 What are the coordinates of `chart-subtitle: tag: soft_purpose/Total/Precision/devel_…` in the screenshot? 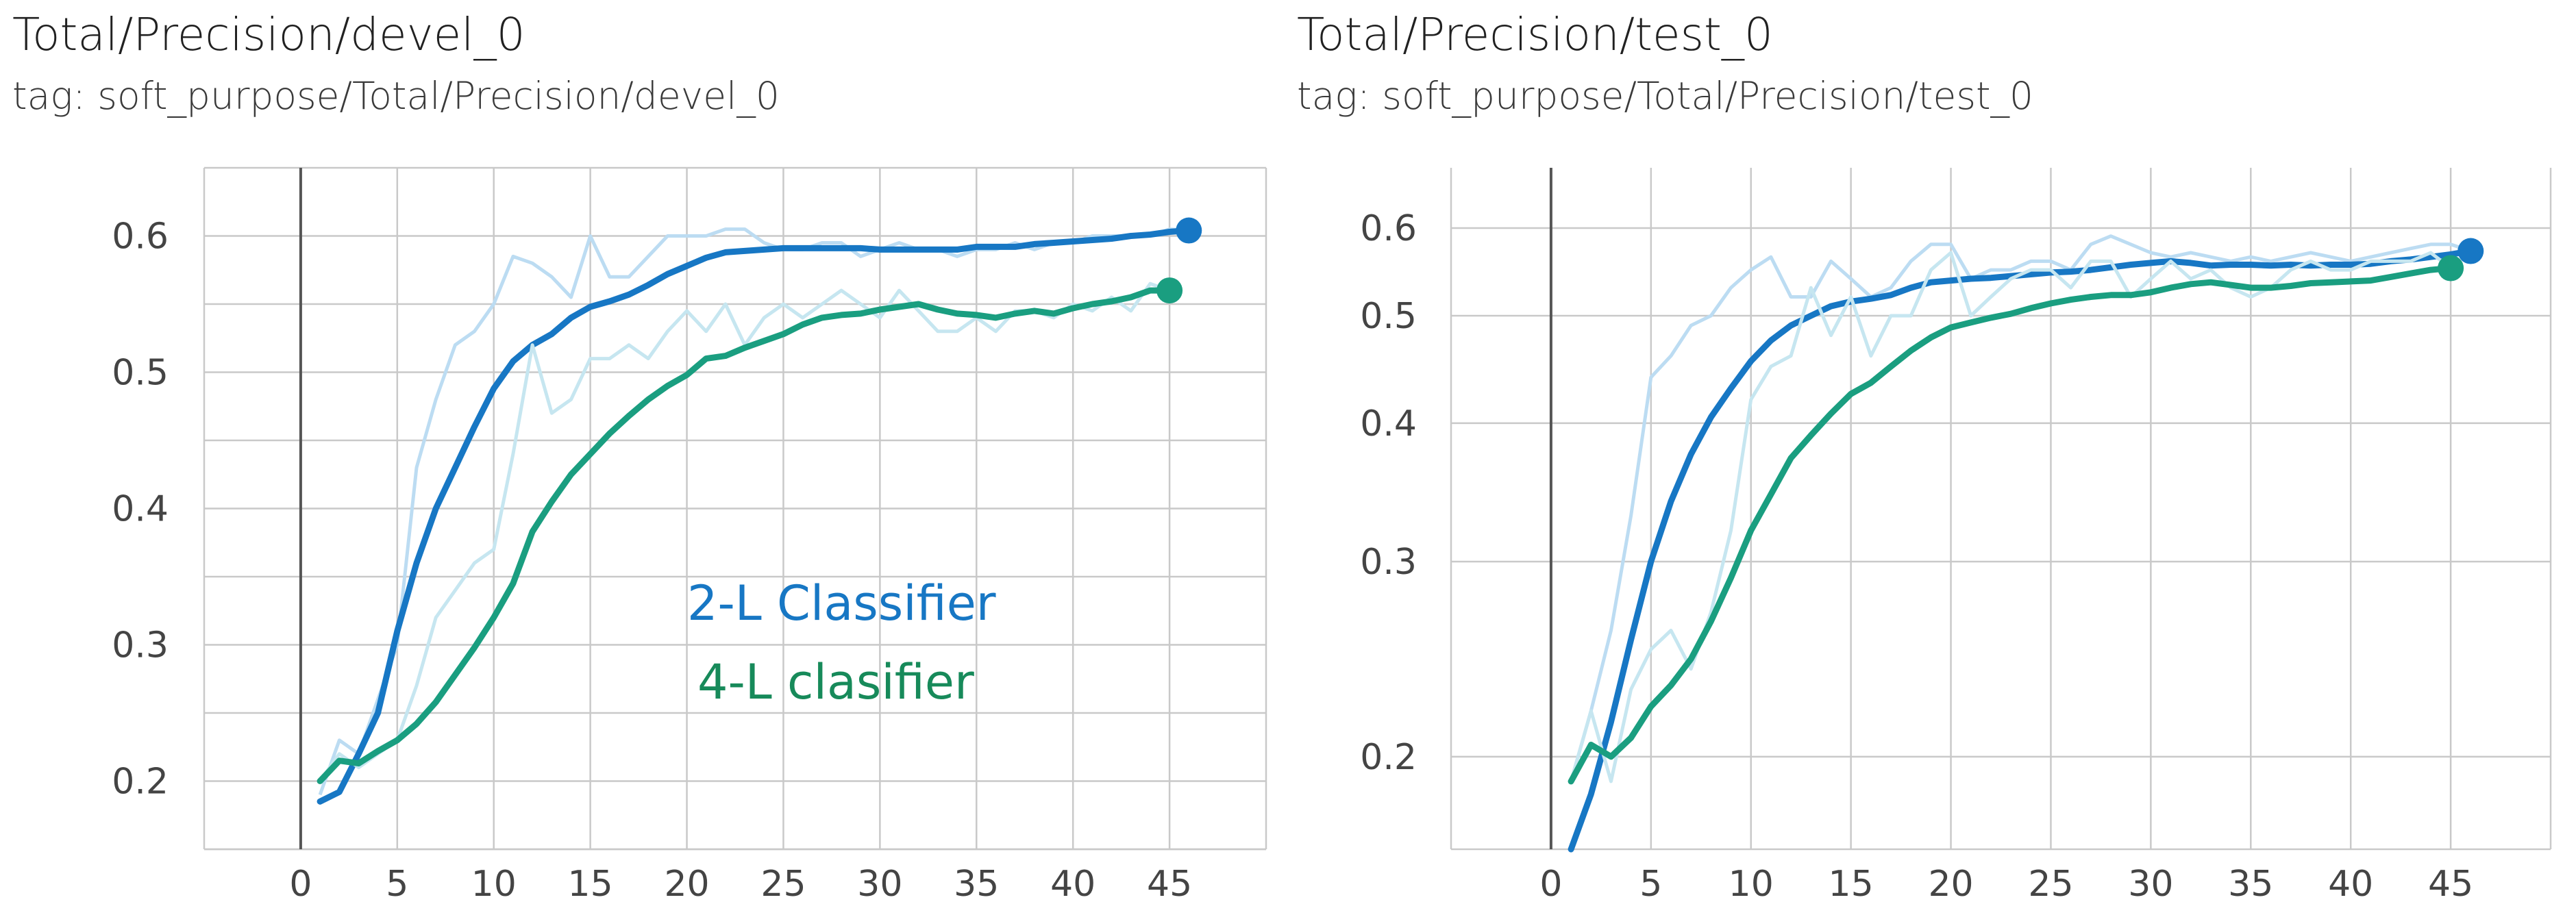 It's located at (396, 96).